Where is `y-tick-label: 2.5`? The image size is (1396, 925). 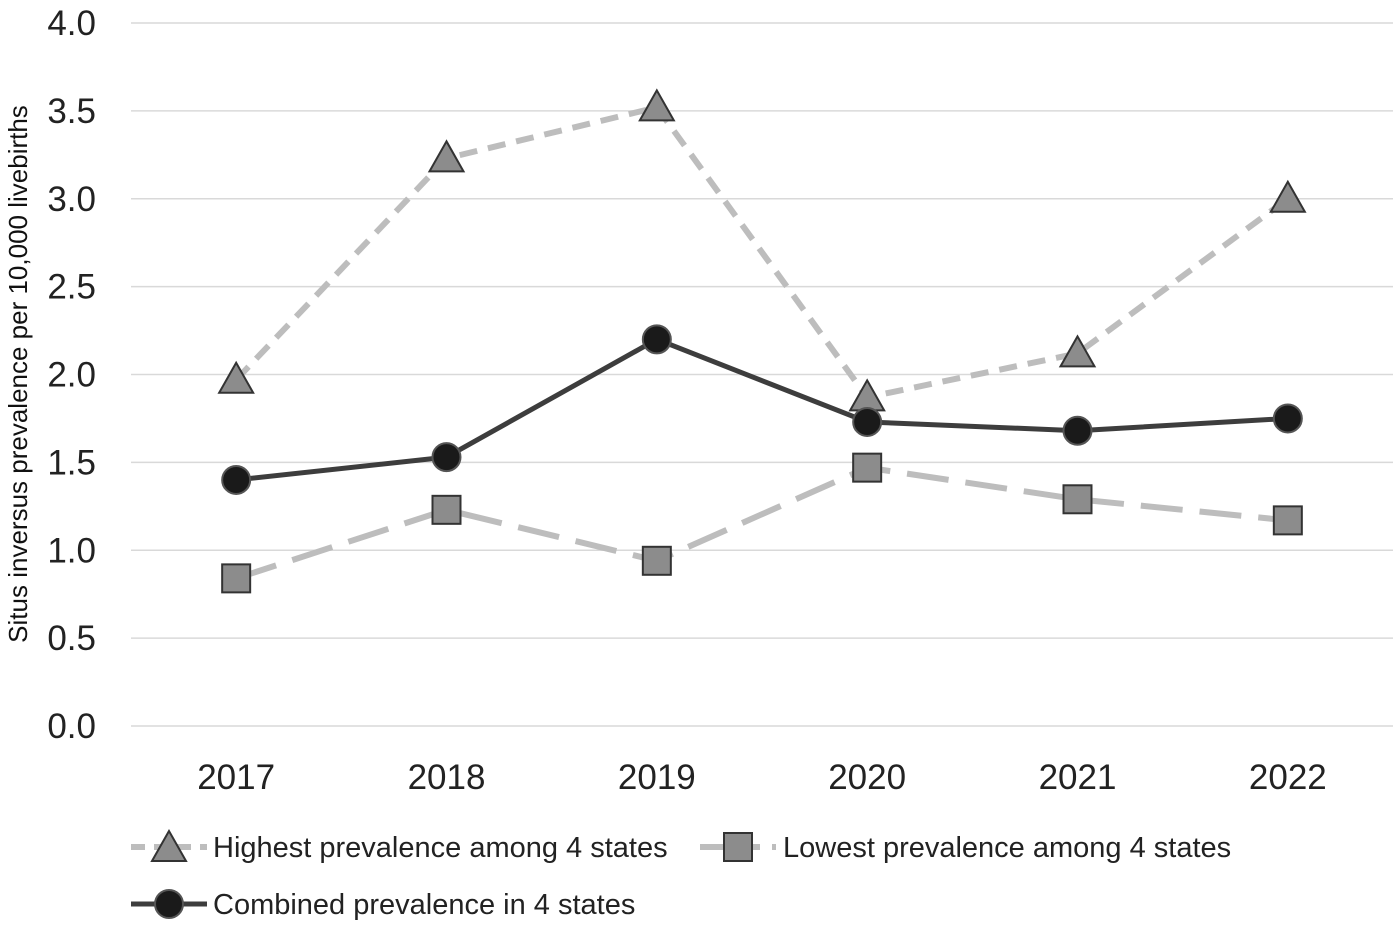 y-tick-label: 2.5 is located at coordinates (71, 287).